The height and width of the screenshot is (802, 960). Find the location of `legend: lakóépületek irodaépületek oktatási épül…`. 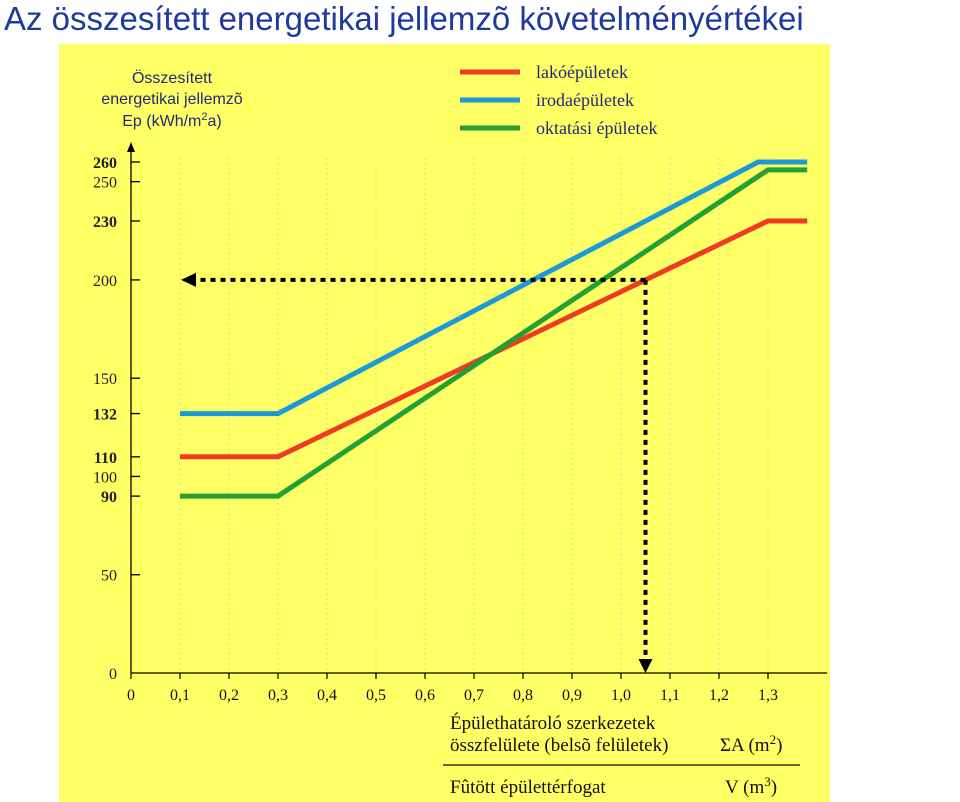

legend: lakóépületek irodaépületek oktatási épül… is located at coordinates (558, 100).